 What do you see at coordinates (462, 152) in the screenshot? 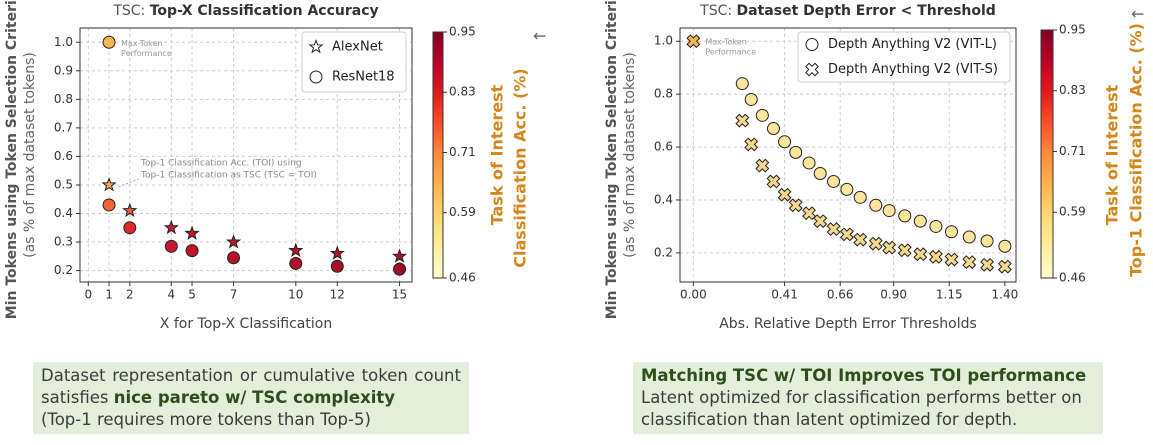
I see `colorbar-tick-label: 0.71` at bounding box center [462, 152].